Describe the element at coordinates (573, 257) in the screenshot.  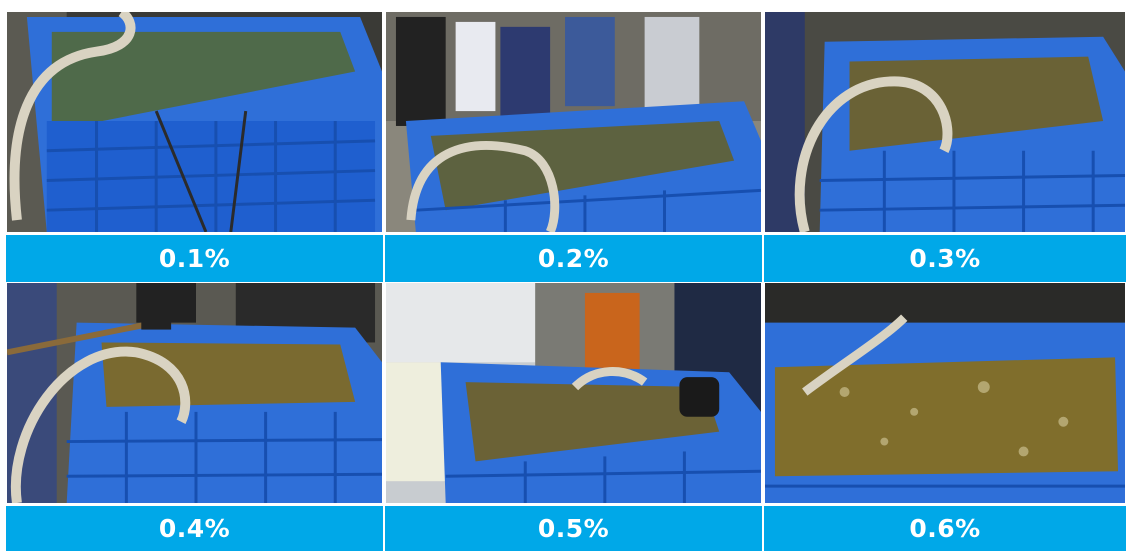
I see `label-0-2-percent: 0.2%` at that location.